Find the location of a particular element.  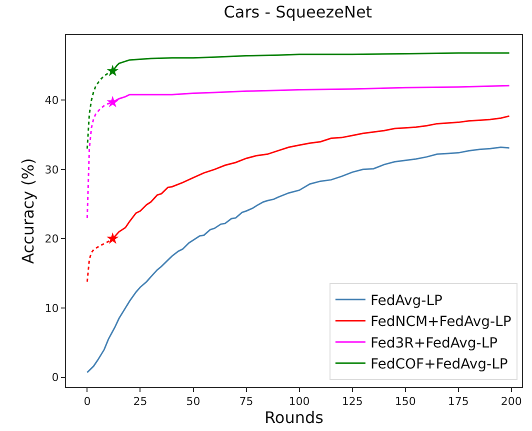

legend-label: FedNCM+FedAvg-LP is located at coordinates (441, 322).